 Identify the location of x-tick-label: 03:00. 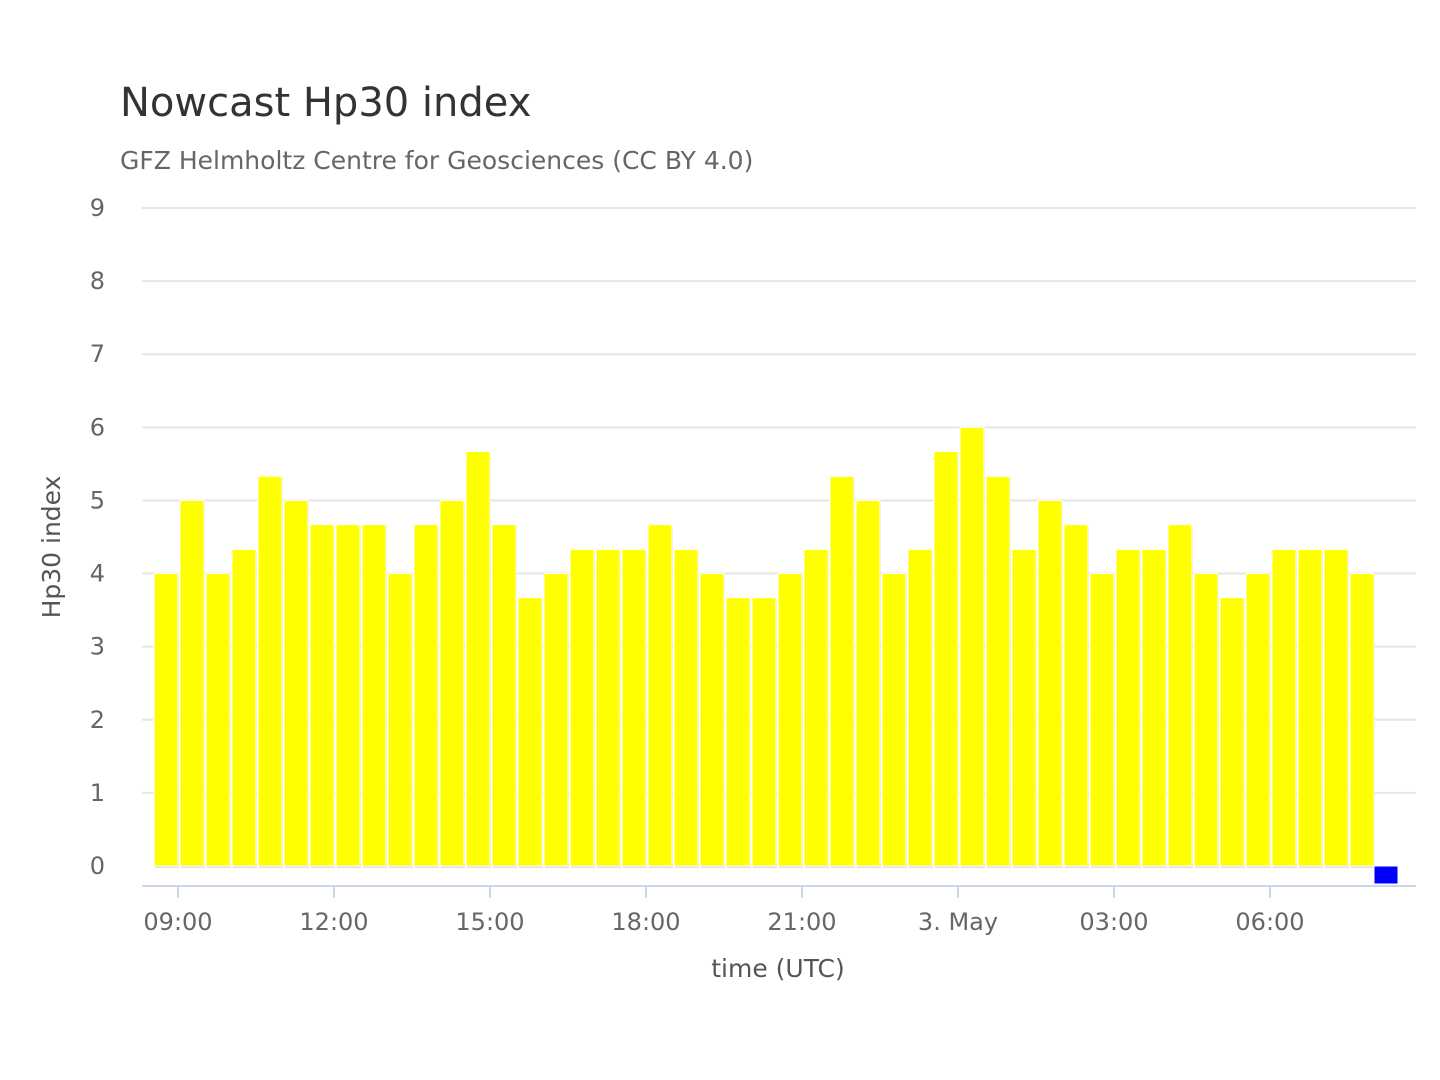
(1113, 922).